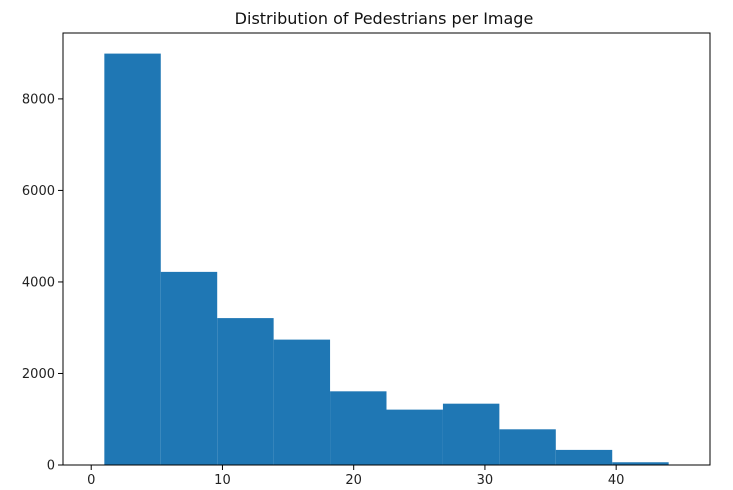 The width and height of the screenshot is (733, 490). What do you see at coordinates (51, 466) in the screenshot?
I see `y-tick-label: 0` at bounding box center [51, 466].